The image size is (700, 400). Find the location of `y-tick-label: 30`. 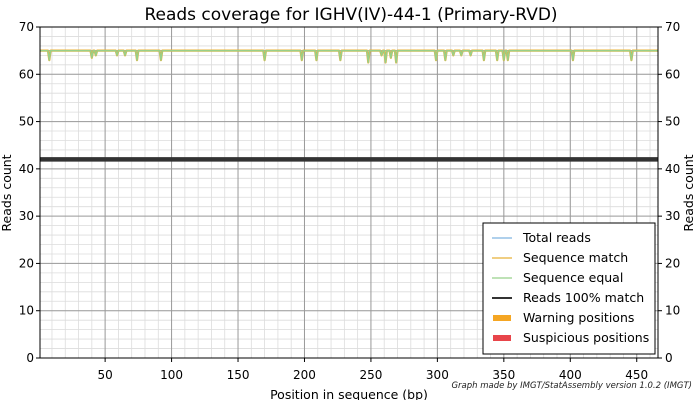

y-tick-label: 30 is located at coordinates (26, 216).